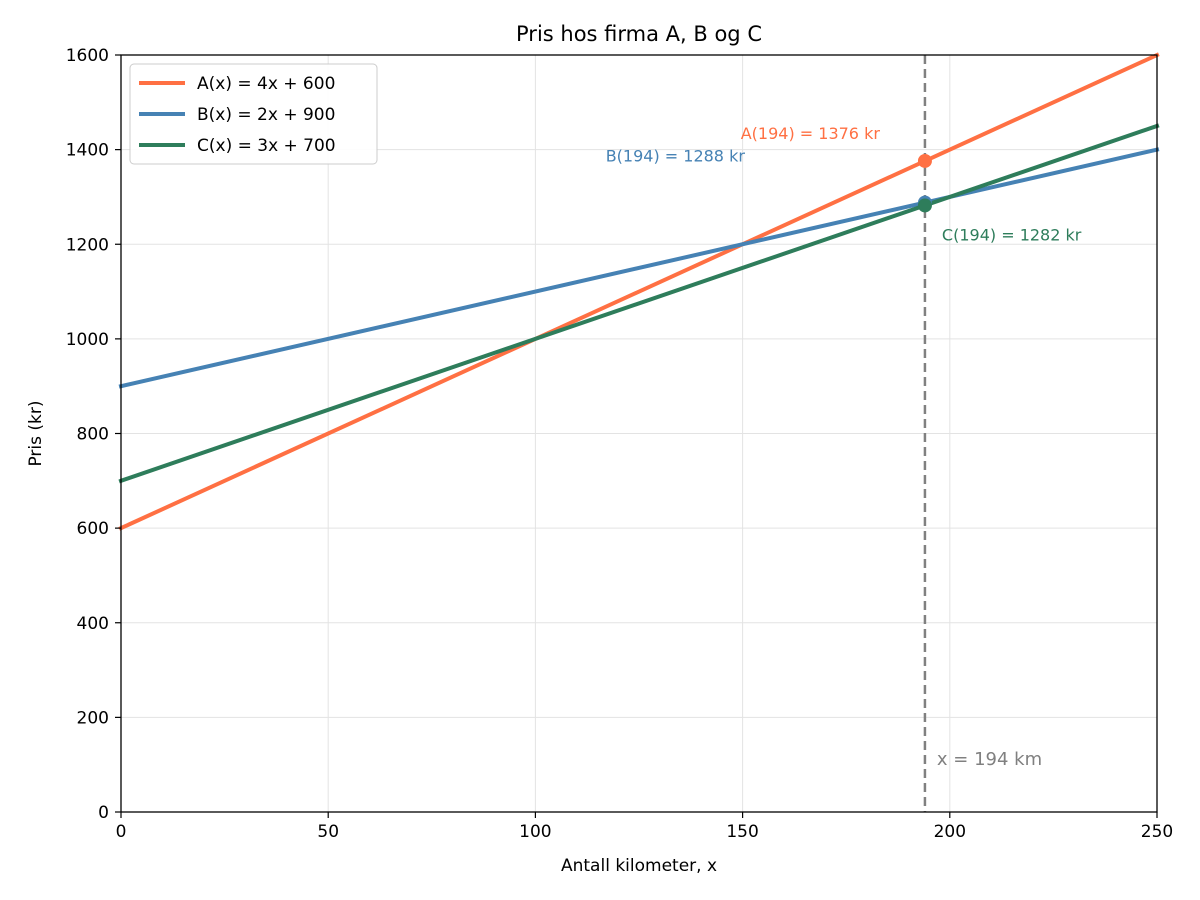 The height and width of the screenshot is (900, 1200). Describe the element at coordinates (87, 56) in the screenshot. I see `y-tick-label: 1600` at that location.